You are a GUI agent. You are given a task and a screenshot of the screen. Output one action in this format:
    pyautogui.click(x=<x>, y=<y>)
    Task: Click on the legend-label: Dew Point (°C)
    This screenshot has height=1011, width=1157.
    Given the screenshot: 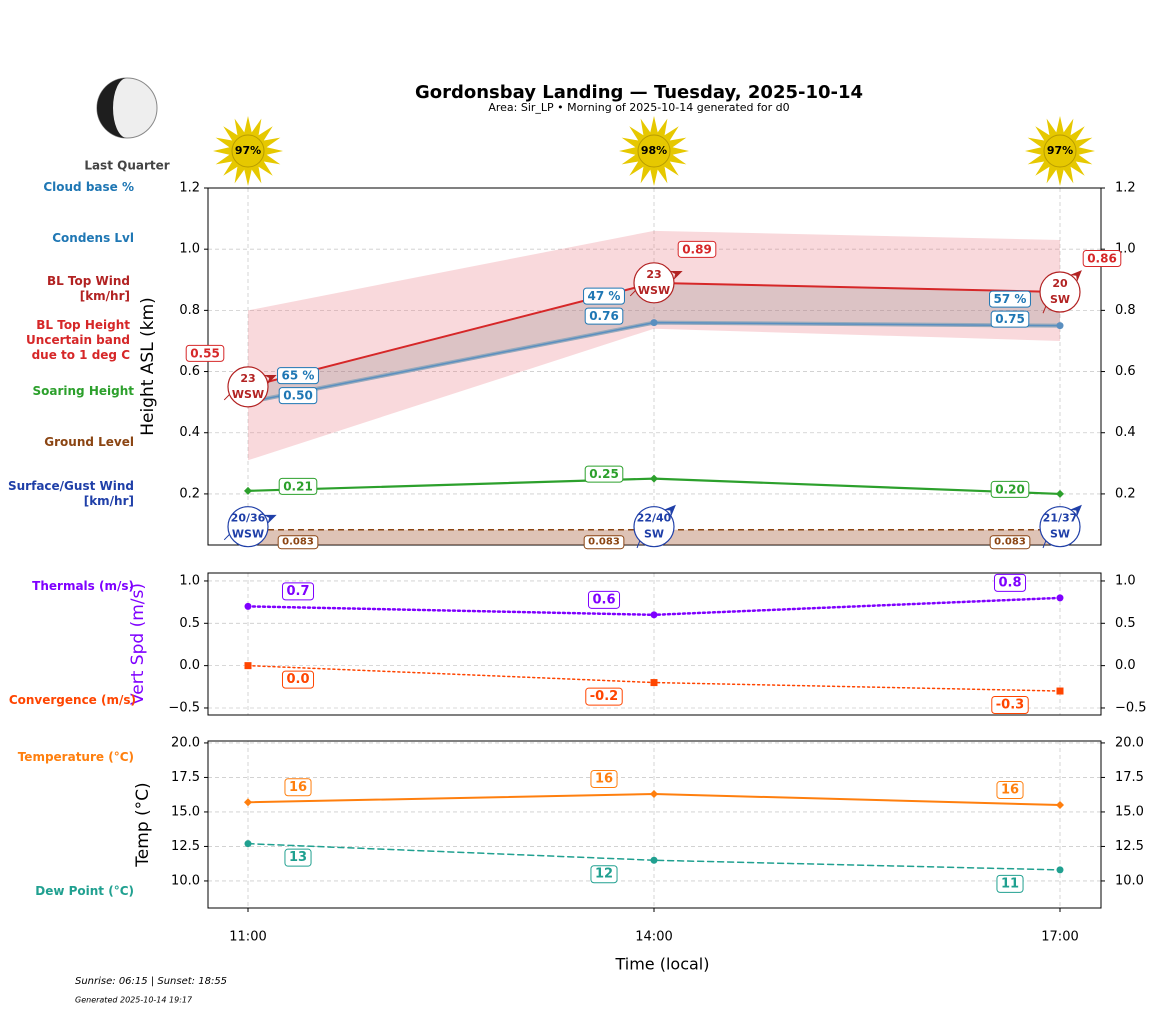 What is the action you would take?
    pyautogui.click(x=84, y=891)
    